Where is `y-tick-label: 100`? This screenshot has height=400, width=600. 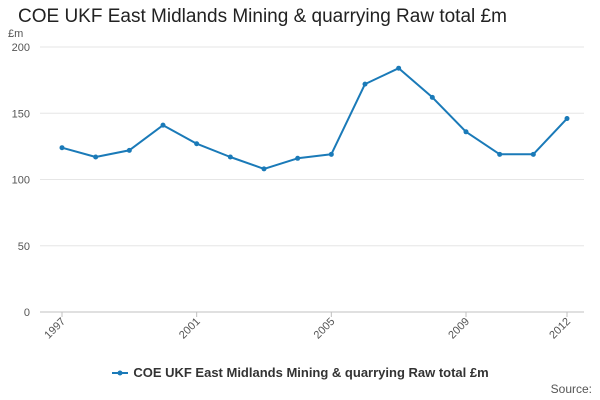
y-tick-label: 100 is located at coordinates (21, 181).